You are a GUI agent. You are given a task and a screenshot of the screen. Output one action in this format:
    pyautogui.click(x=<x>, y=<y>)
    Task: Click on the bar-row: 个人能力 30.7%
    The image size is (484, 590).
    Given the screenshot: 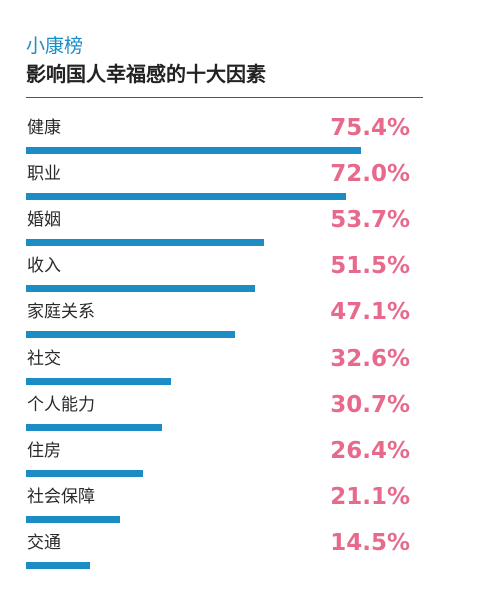 What is the action you would take?
    pyautogui.click(x=242, y=410)
    